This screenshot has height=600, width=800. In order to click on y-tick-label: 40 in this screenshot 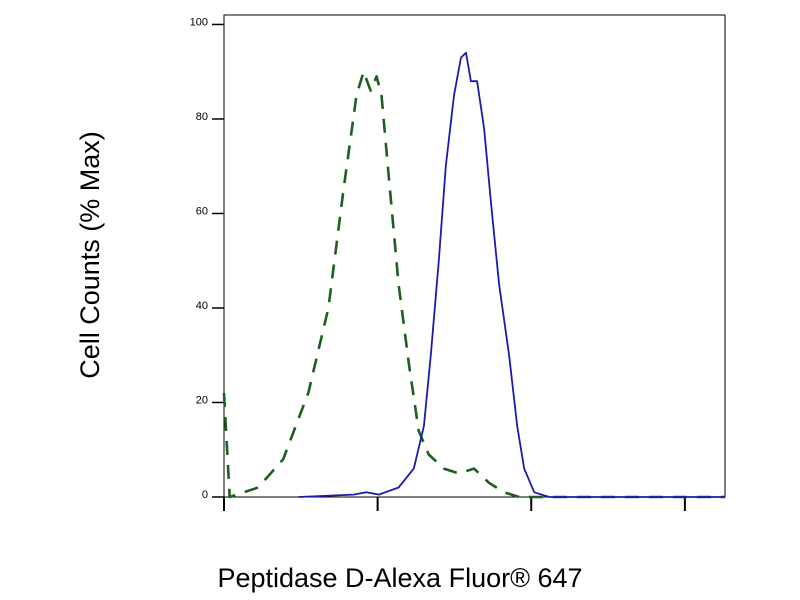, I will do `click(202, 306)`.